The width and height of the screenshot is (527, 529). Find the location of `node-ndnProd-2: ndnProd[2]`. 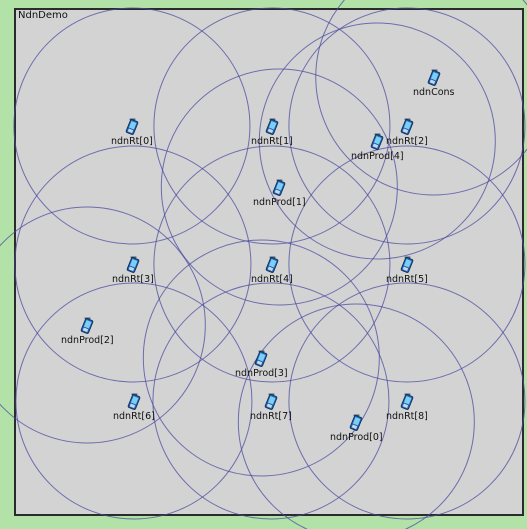

node-ndnProd-2: ndnProd[2] is located at coordinates (87, 331).